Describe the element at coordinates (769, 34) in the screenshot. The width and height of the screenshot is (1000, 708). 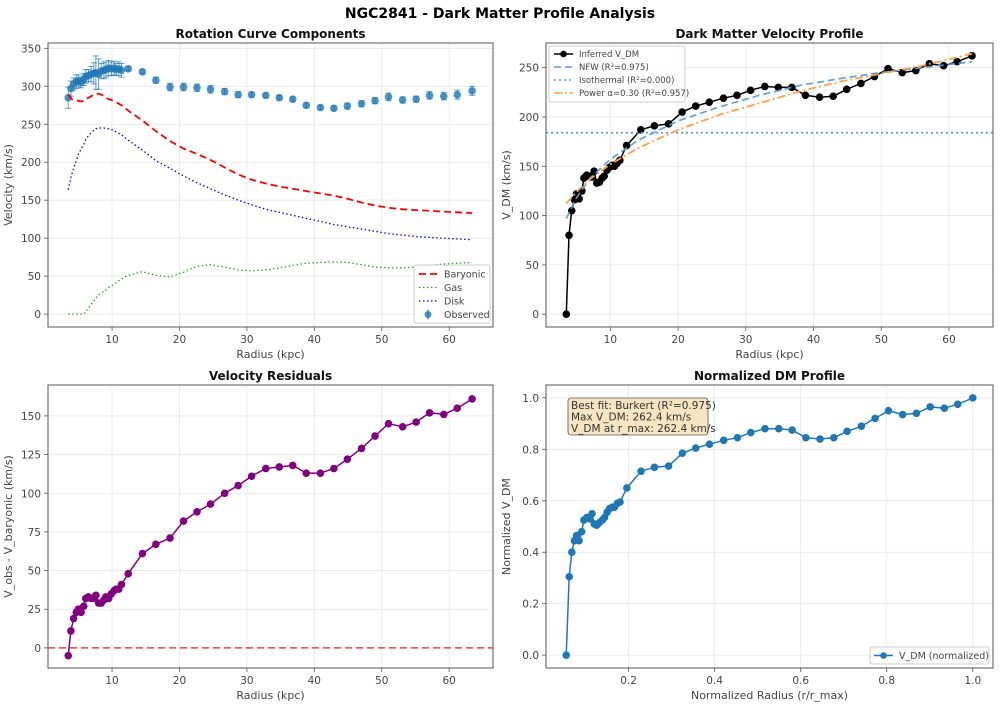
I see `panel-title: Dark Matter Velocity Profile` at that location.